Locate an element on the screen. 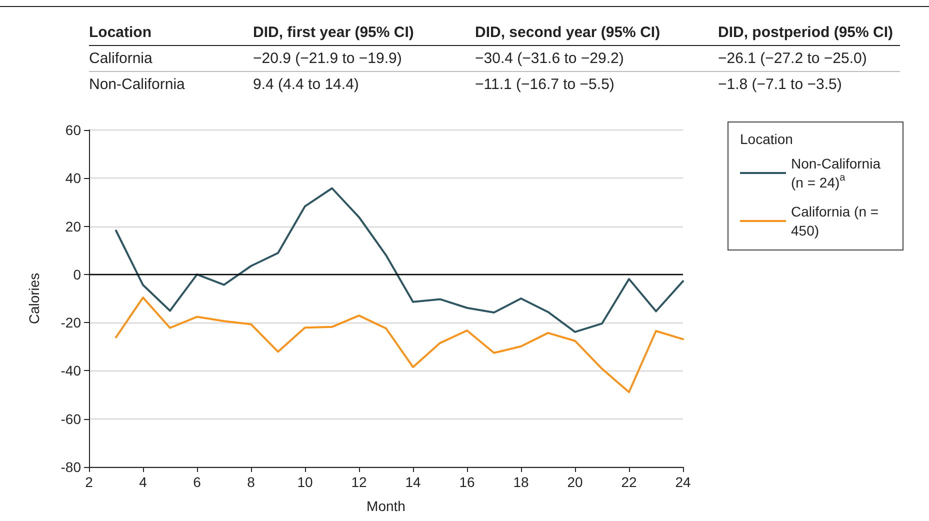  x-tick-label: 10 is located at coordinates (305, 482).